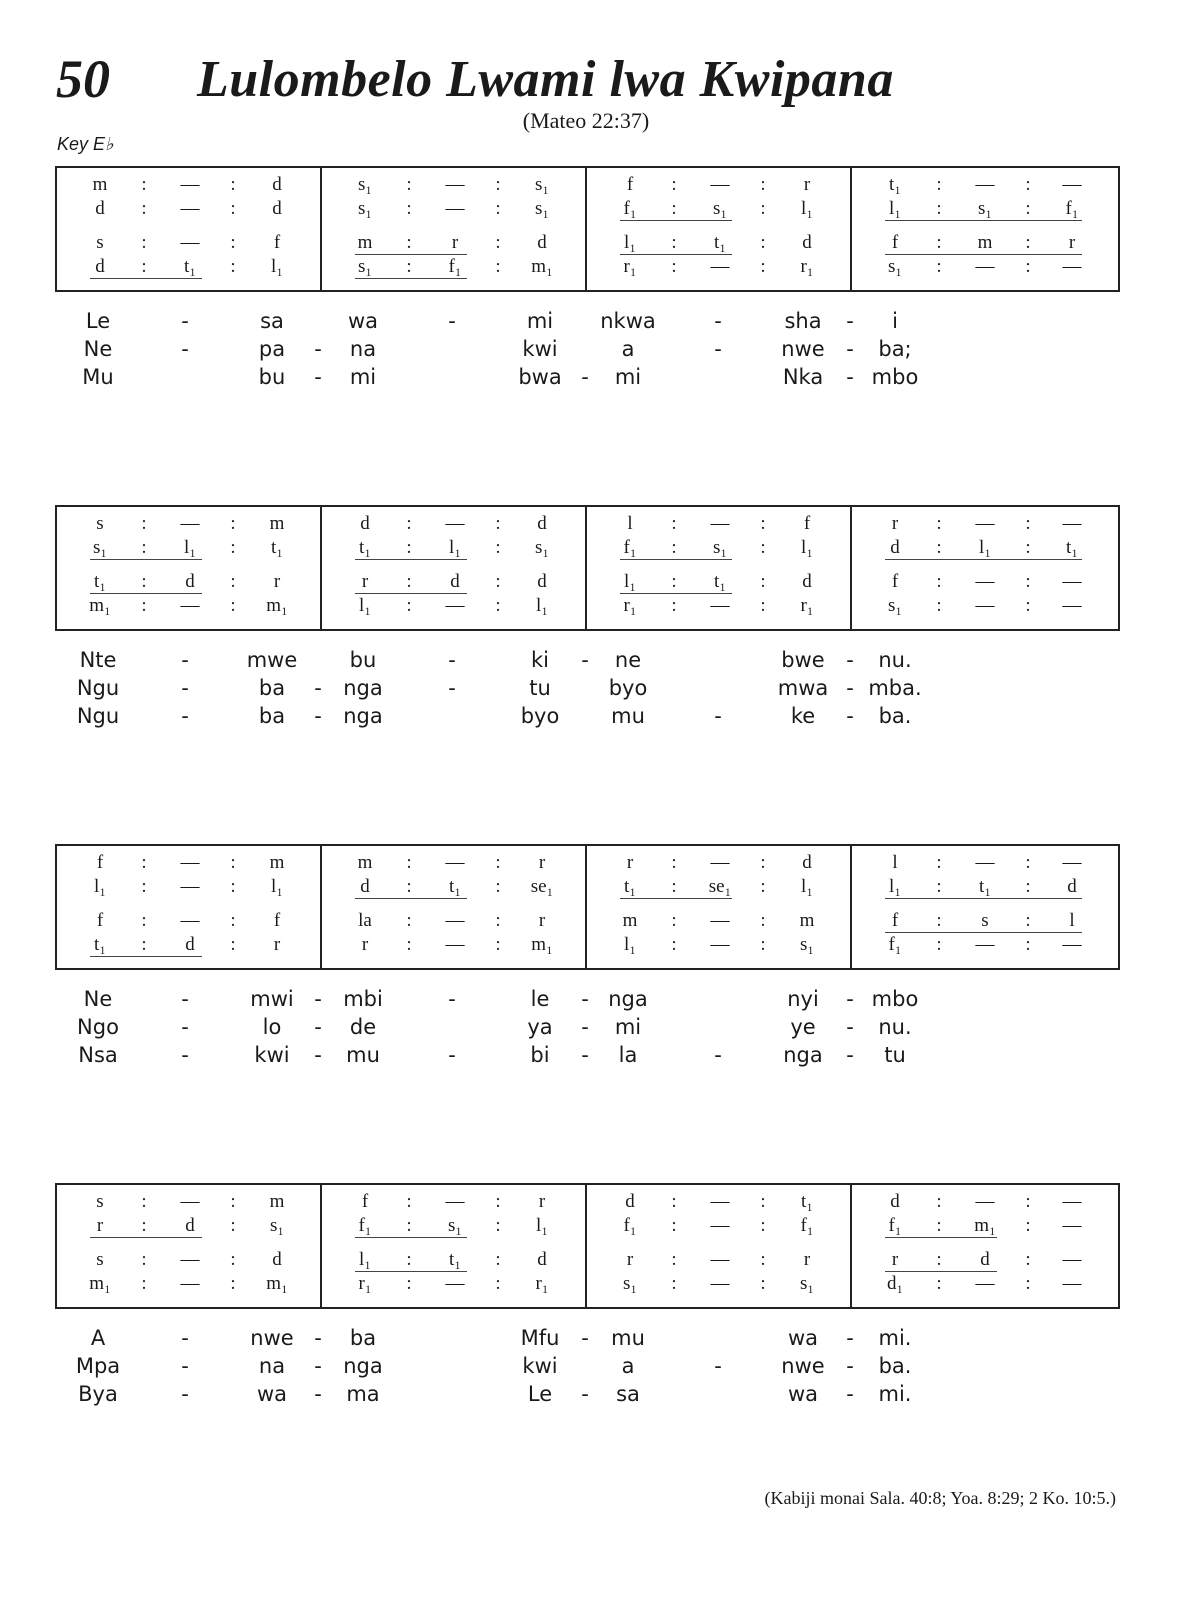 The width and height of the screenshot is (1200, 1603). Describe the element at coordinates (984, 921) in the screenshot. I see `voice-row: f s l::` at that location.